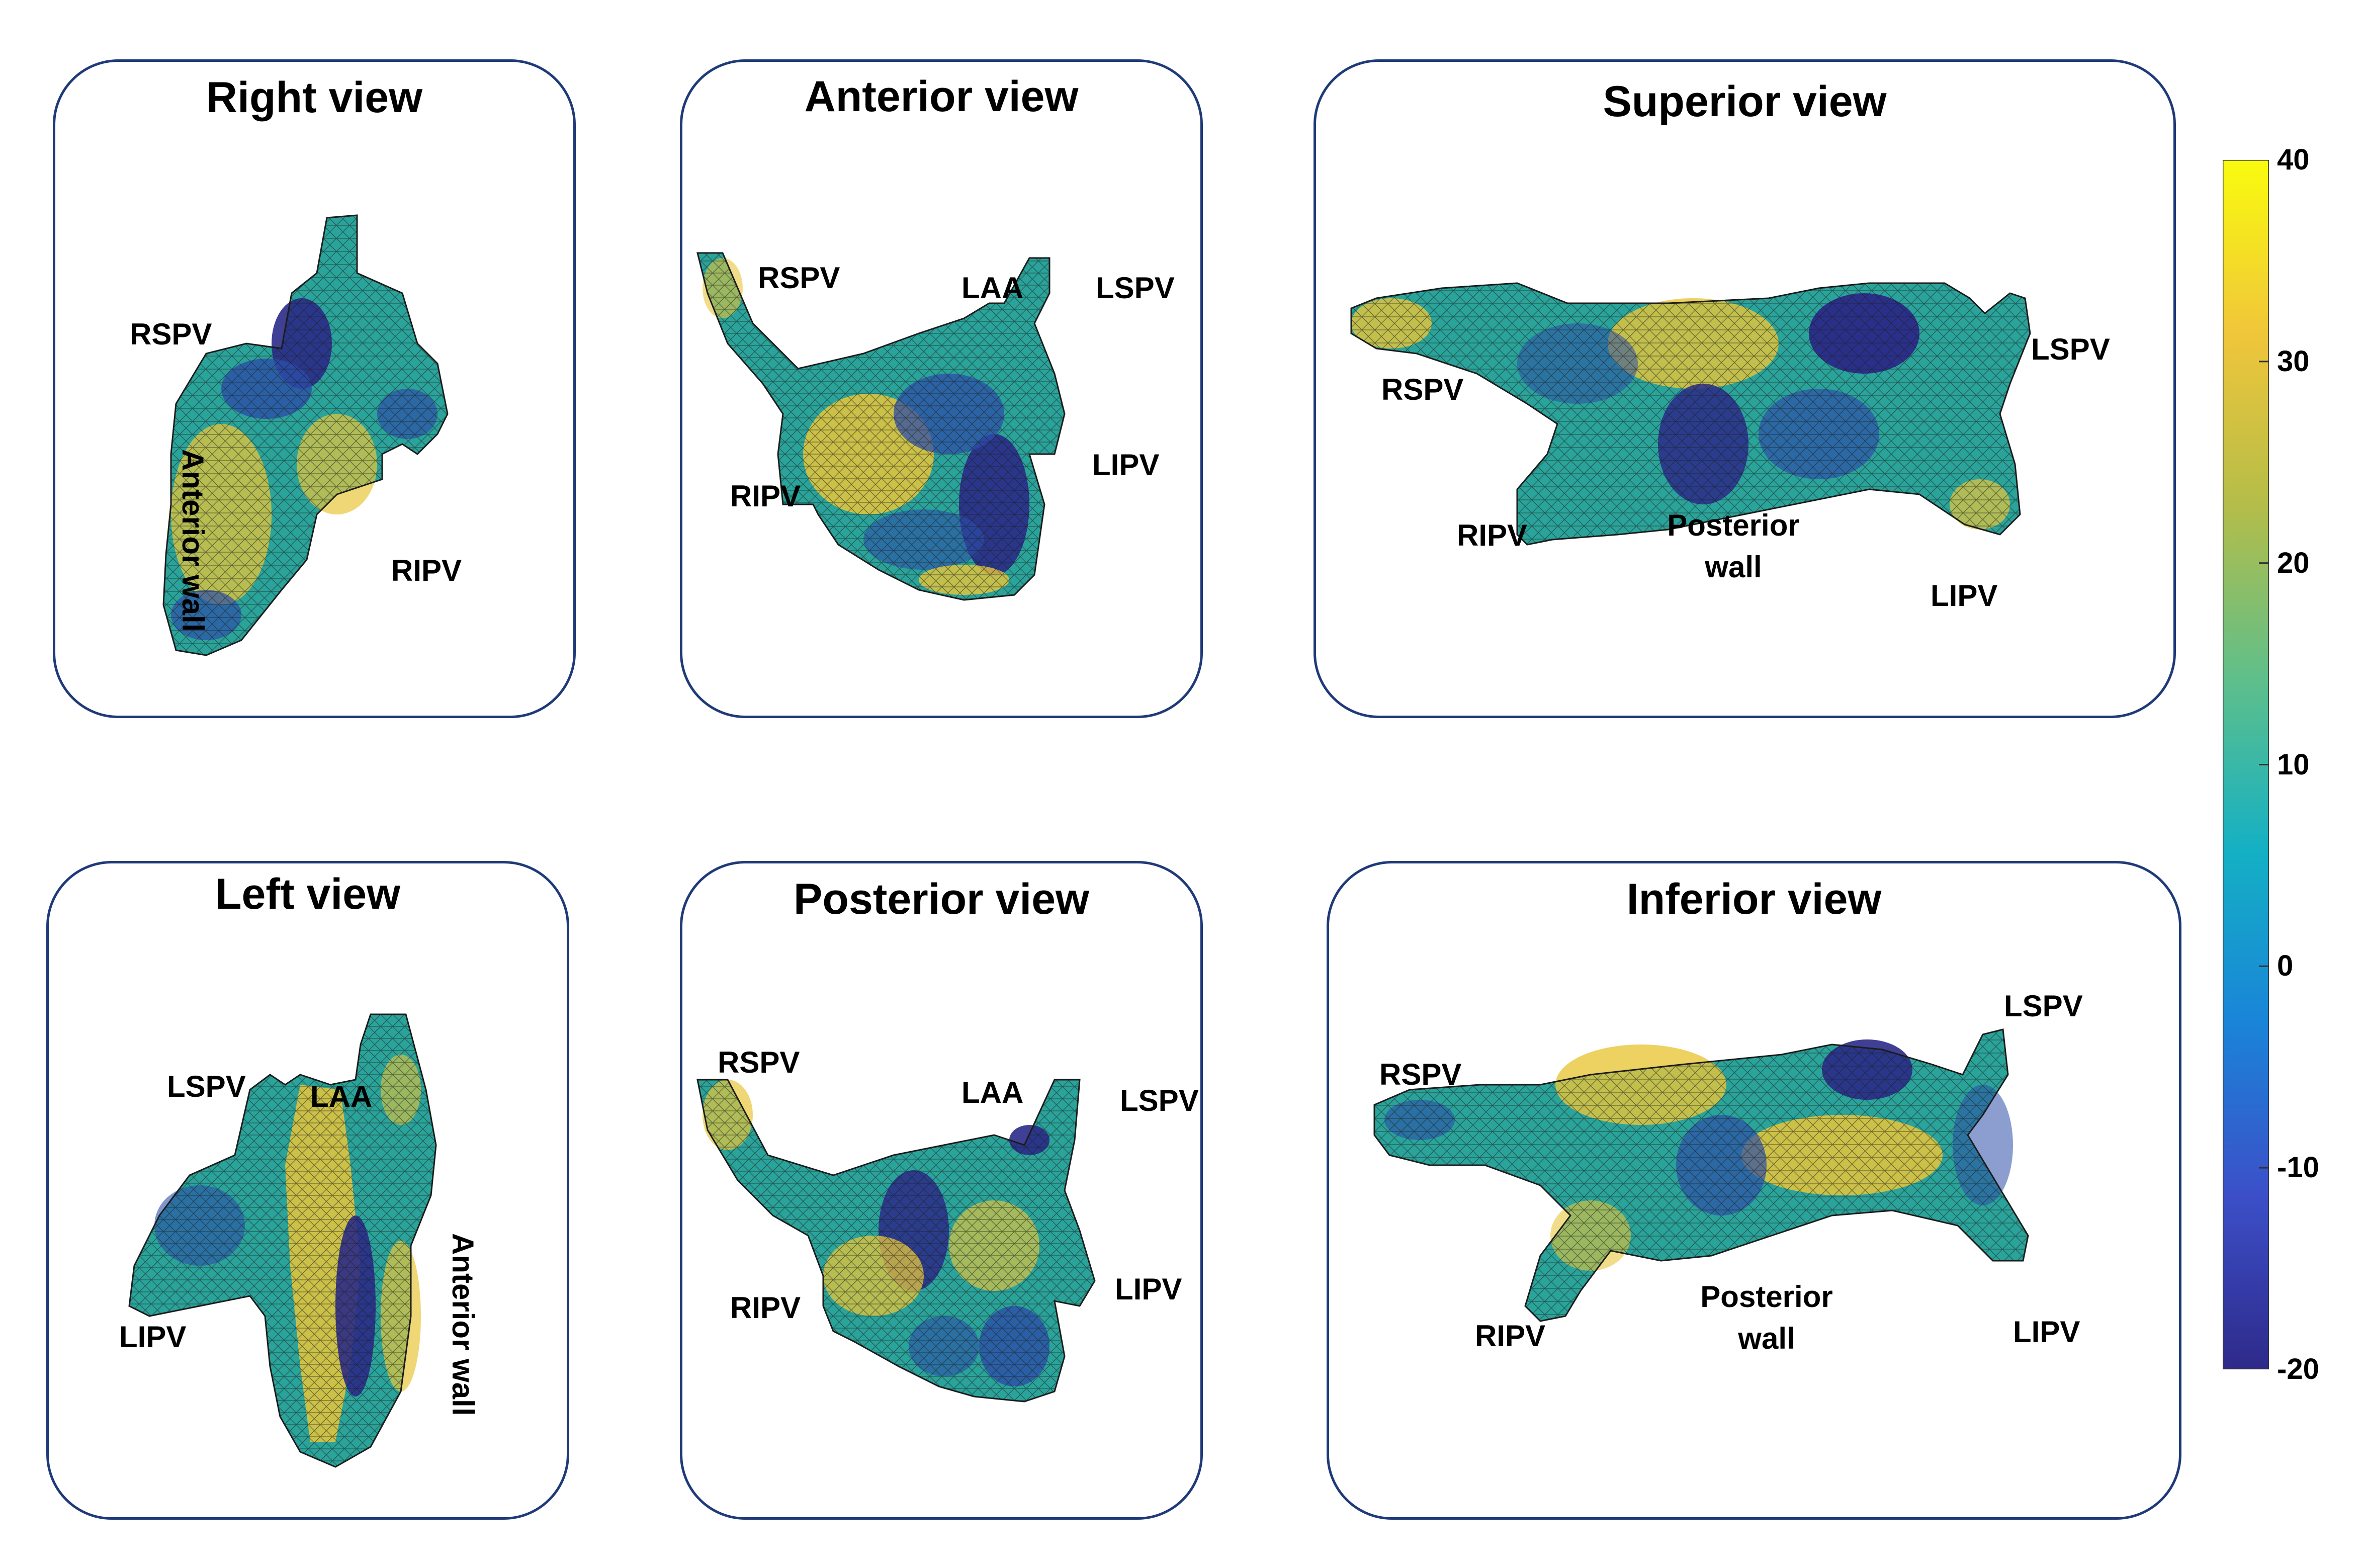 The height and width of the screenshot is (1568, 2363). I want to click on panel-title: Right view, so click(314, 97).